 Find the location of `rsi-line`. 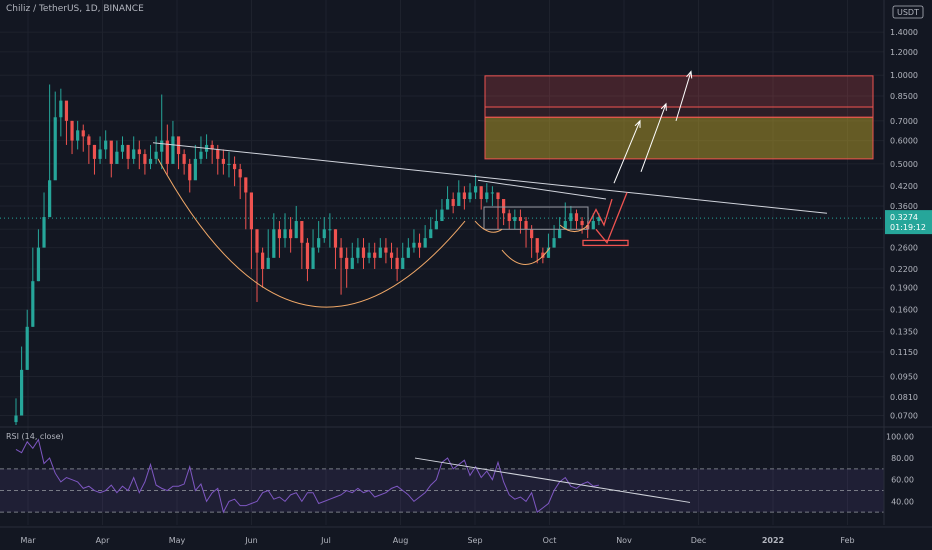

rsi-line is located at coordinates (307, 476).